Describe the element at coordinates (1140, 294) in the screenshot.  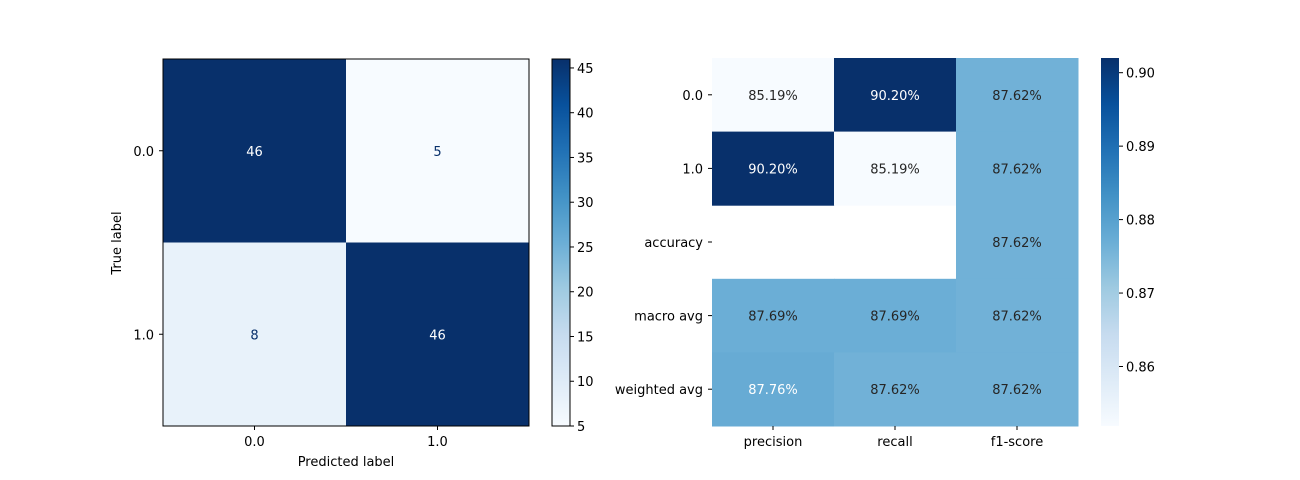
I see `classification-report-colorbar-tick-label: 0.87` at that location.